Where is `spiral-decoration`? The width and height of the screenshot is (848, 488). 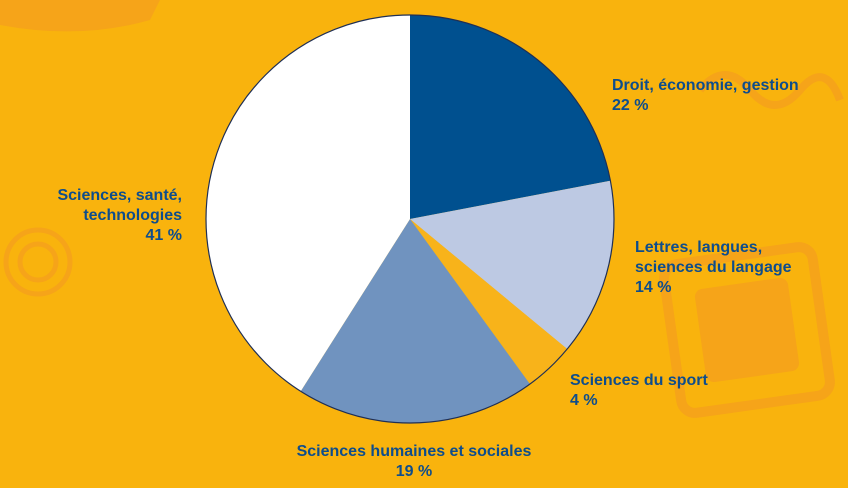 spiral-decoration is located at coordinates (38, 262).